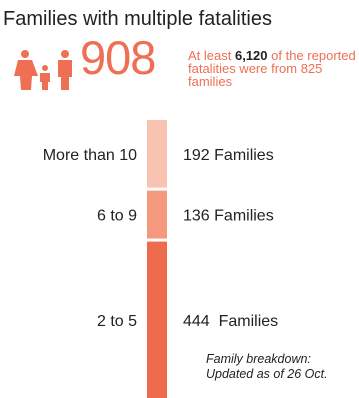 The width and height of the screenshot is (359, 398). What do you see at coordinates (117, 321) in the screenshot?
I see `category-label: 2 to 5` at bounding box center [117, 321].